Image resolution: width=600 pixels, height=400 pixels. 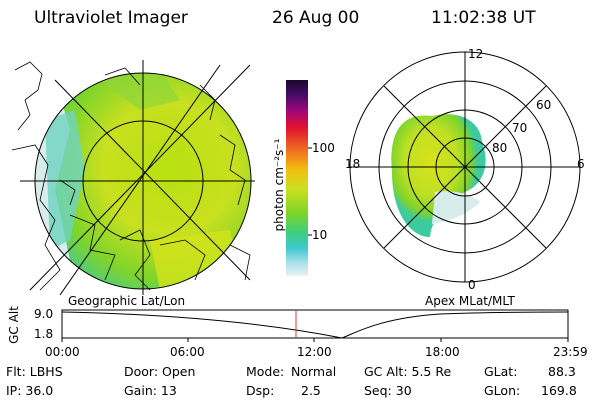 What do you see at coordinates (279, 185) in the screenshot?
I see `colorbar-unit-label: photon cm⁻²s⁻¹` at bounding box center [279, 185].